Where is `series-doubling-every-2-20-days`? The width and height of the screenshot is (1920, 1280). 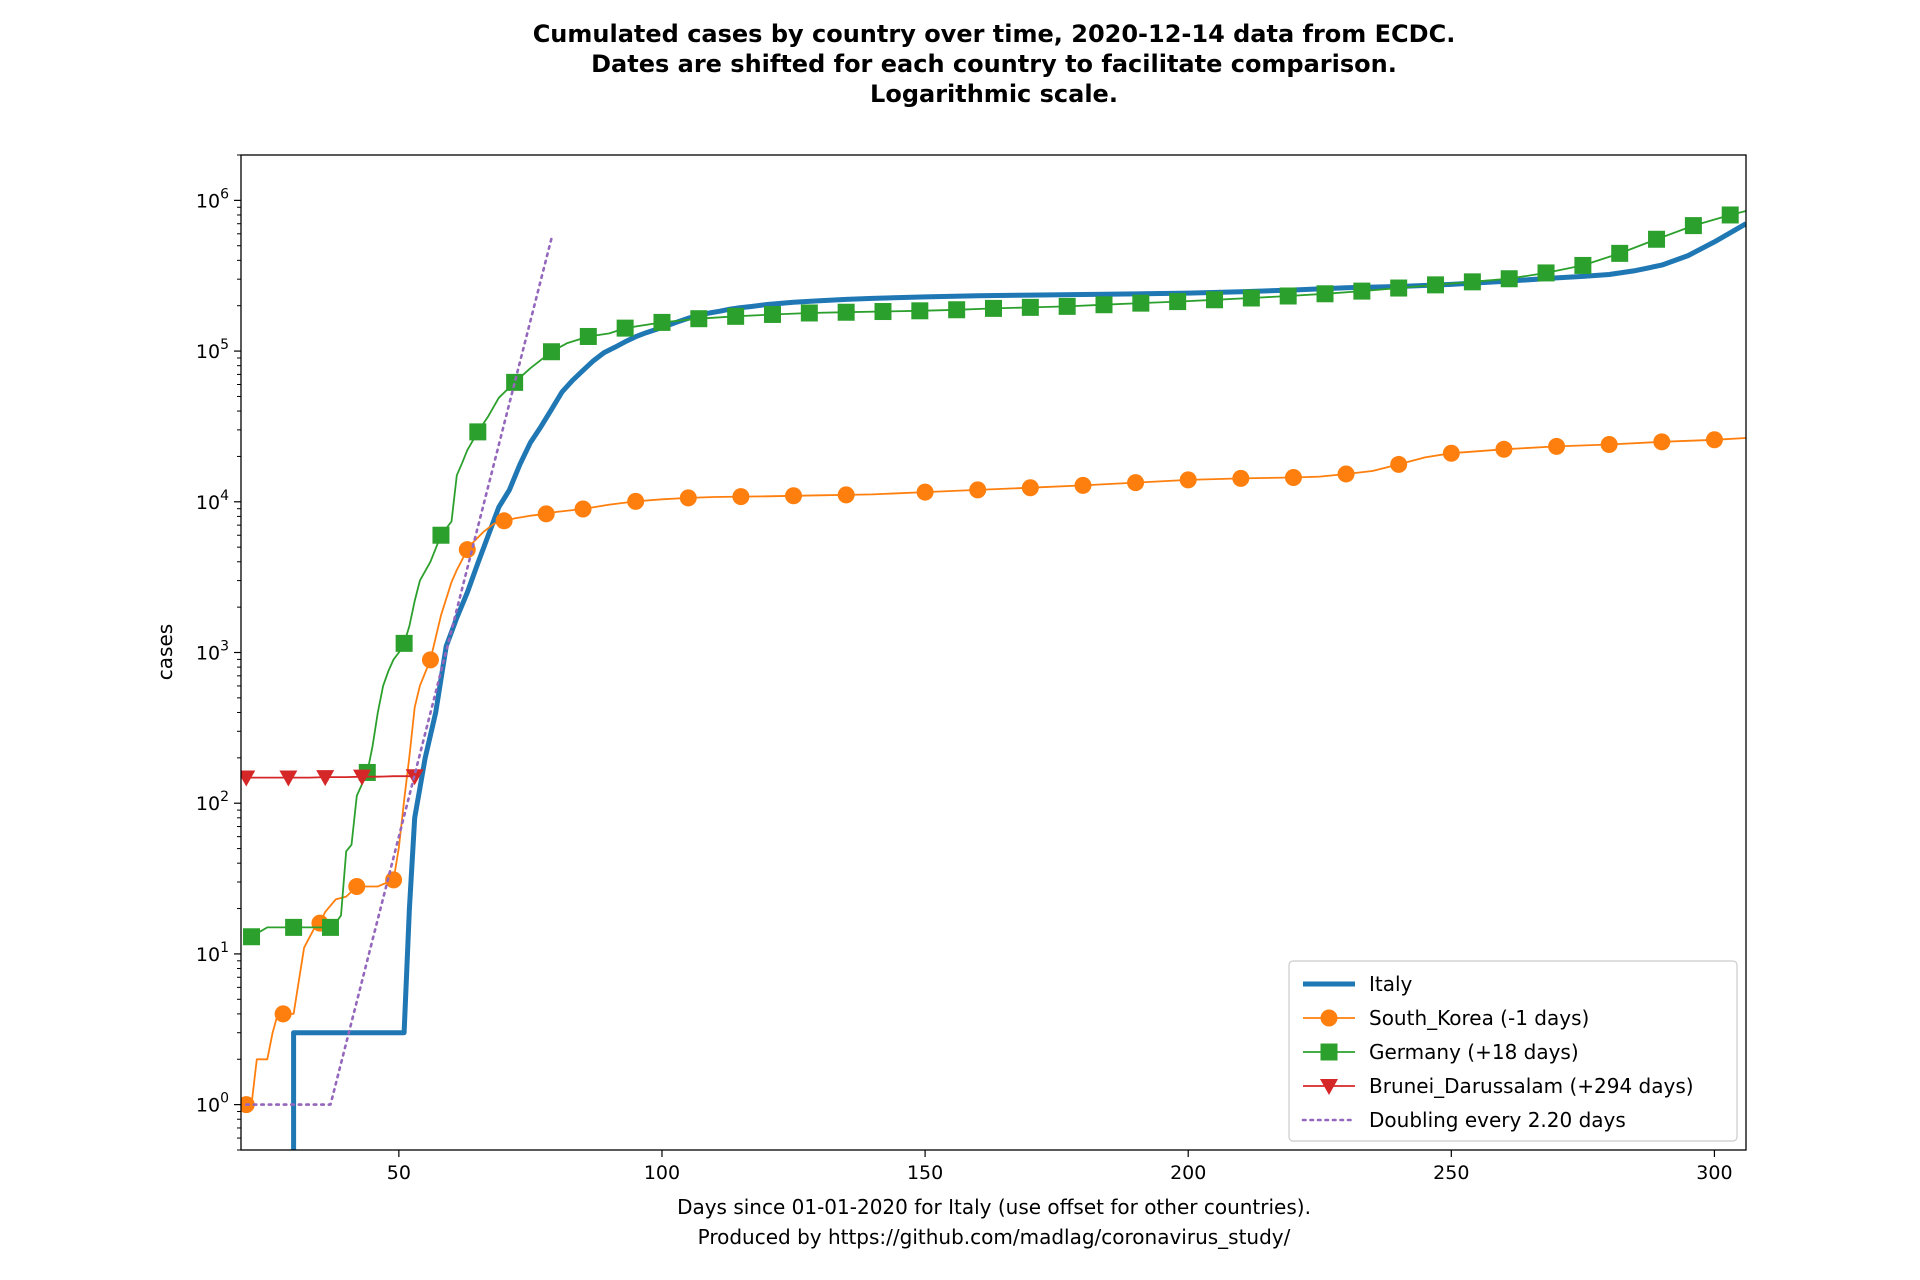 series-doubling-every-2-20-days is located at coordinates (399, 671).